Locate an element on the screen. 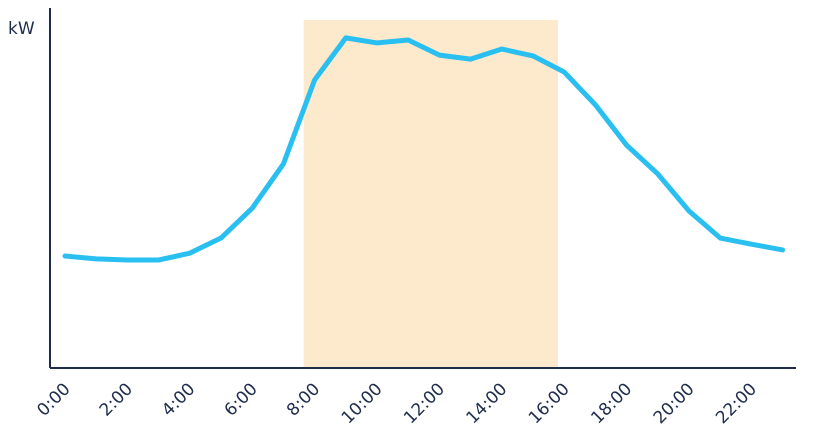 The width and height of the screenshot is (840, 439). x-tick-label: 18:00 is located at coordinates (611, 403).